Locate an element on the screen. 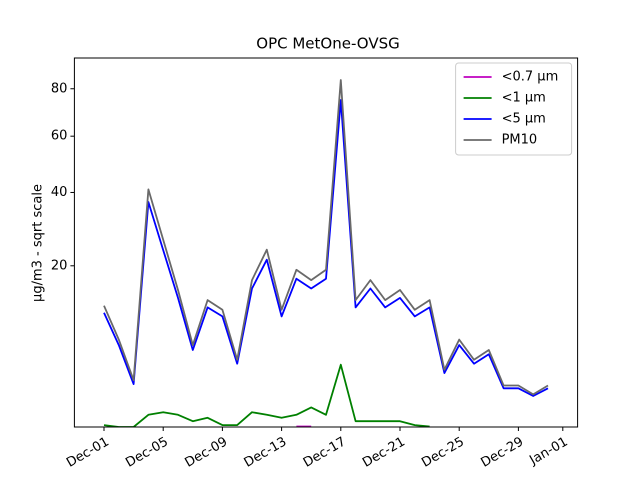 This screenshot has width=640, height=484. x-tick-label: Jan-01 is located at coordinates (548, 452).